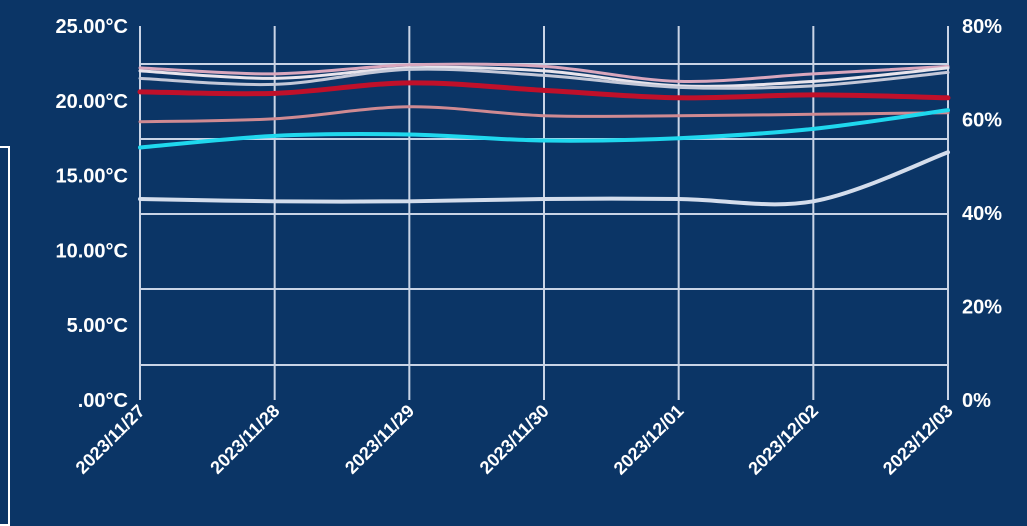  What do you see at coordinates (92, 177) in the screenshot?
I see `y-left-tick-label: 15.00°C` at bounding box center [92, 177].